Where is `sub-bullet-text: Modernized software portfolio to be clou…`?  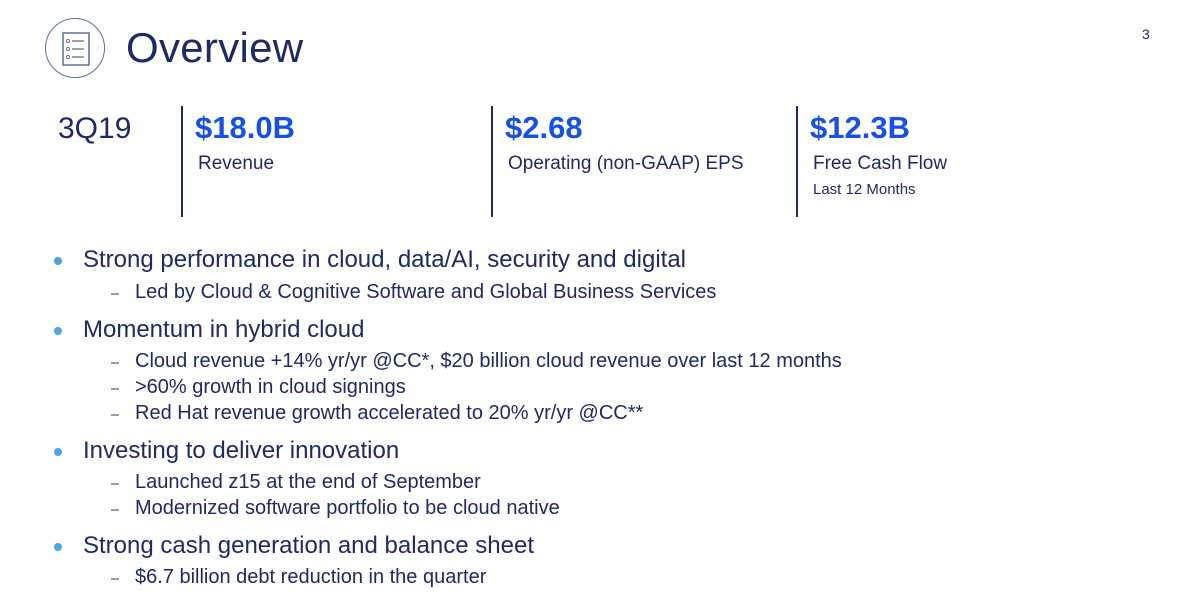
sub-bullet-text: Modernized software portfolio to be clou… is located at coordinates (347, 508).